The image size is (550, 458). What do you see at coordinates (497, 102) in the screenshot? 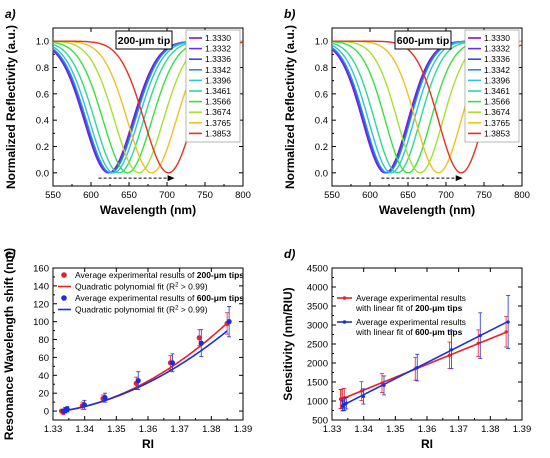
I see `legend-entry: 1.3566` at bounding box center [497, 102].